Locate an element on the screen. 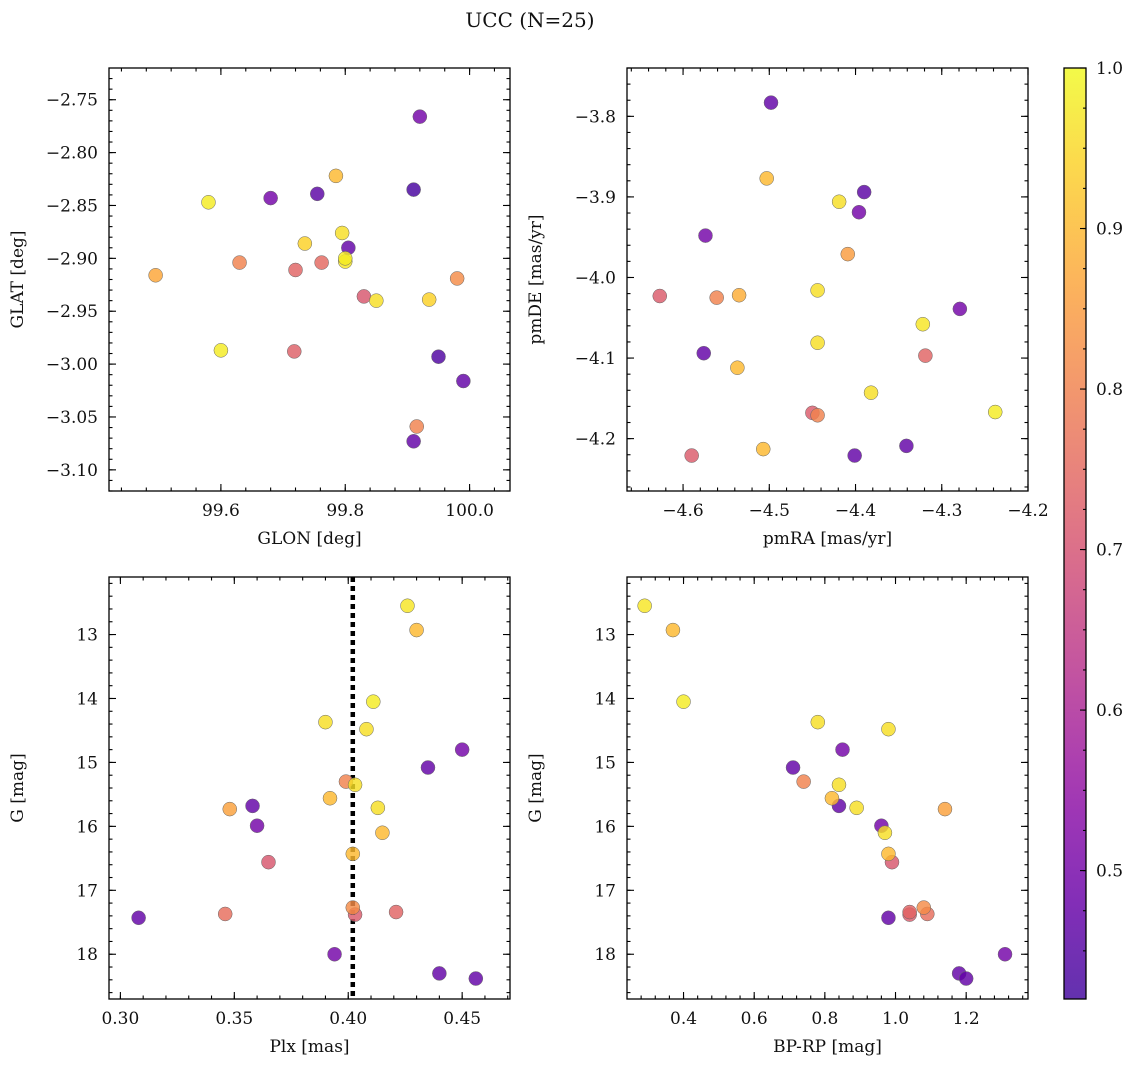 The image size is (1136, 1067). y-tick-label: −2.85 is located at coordinates (72, 206).